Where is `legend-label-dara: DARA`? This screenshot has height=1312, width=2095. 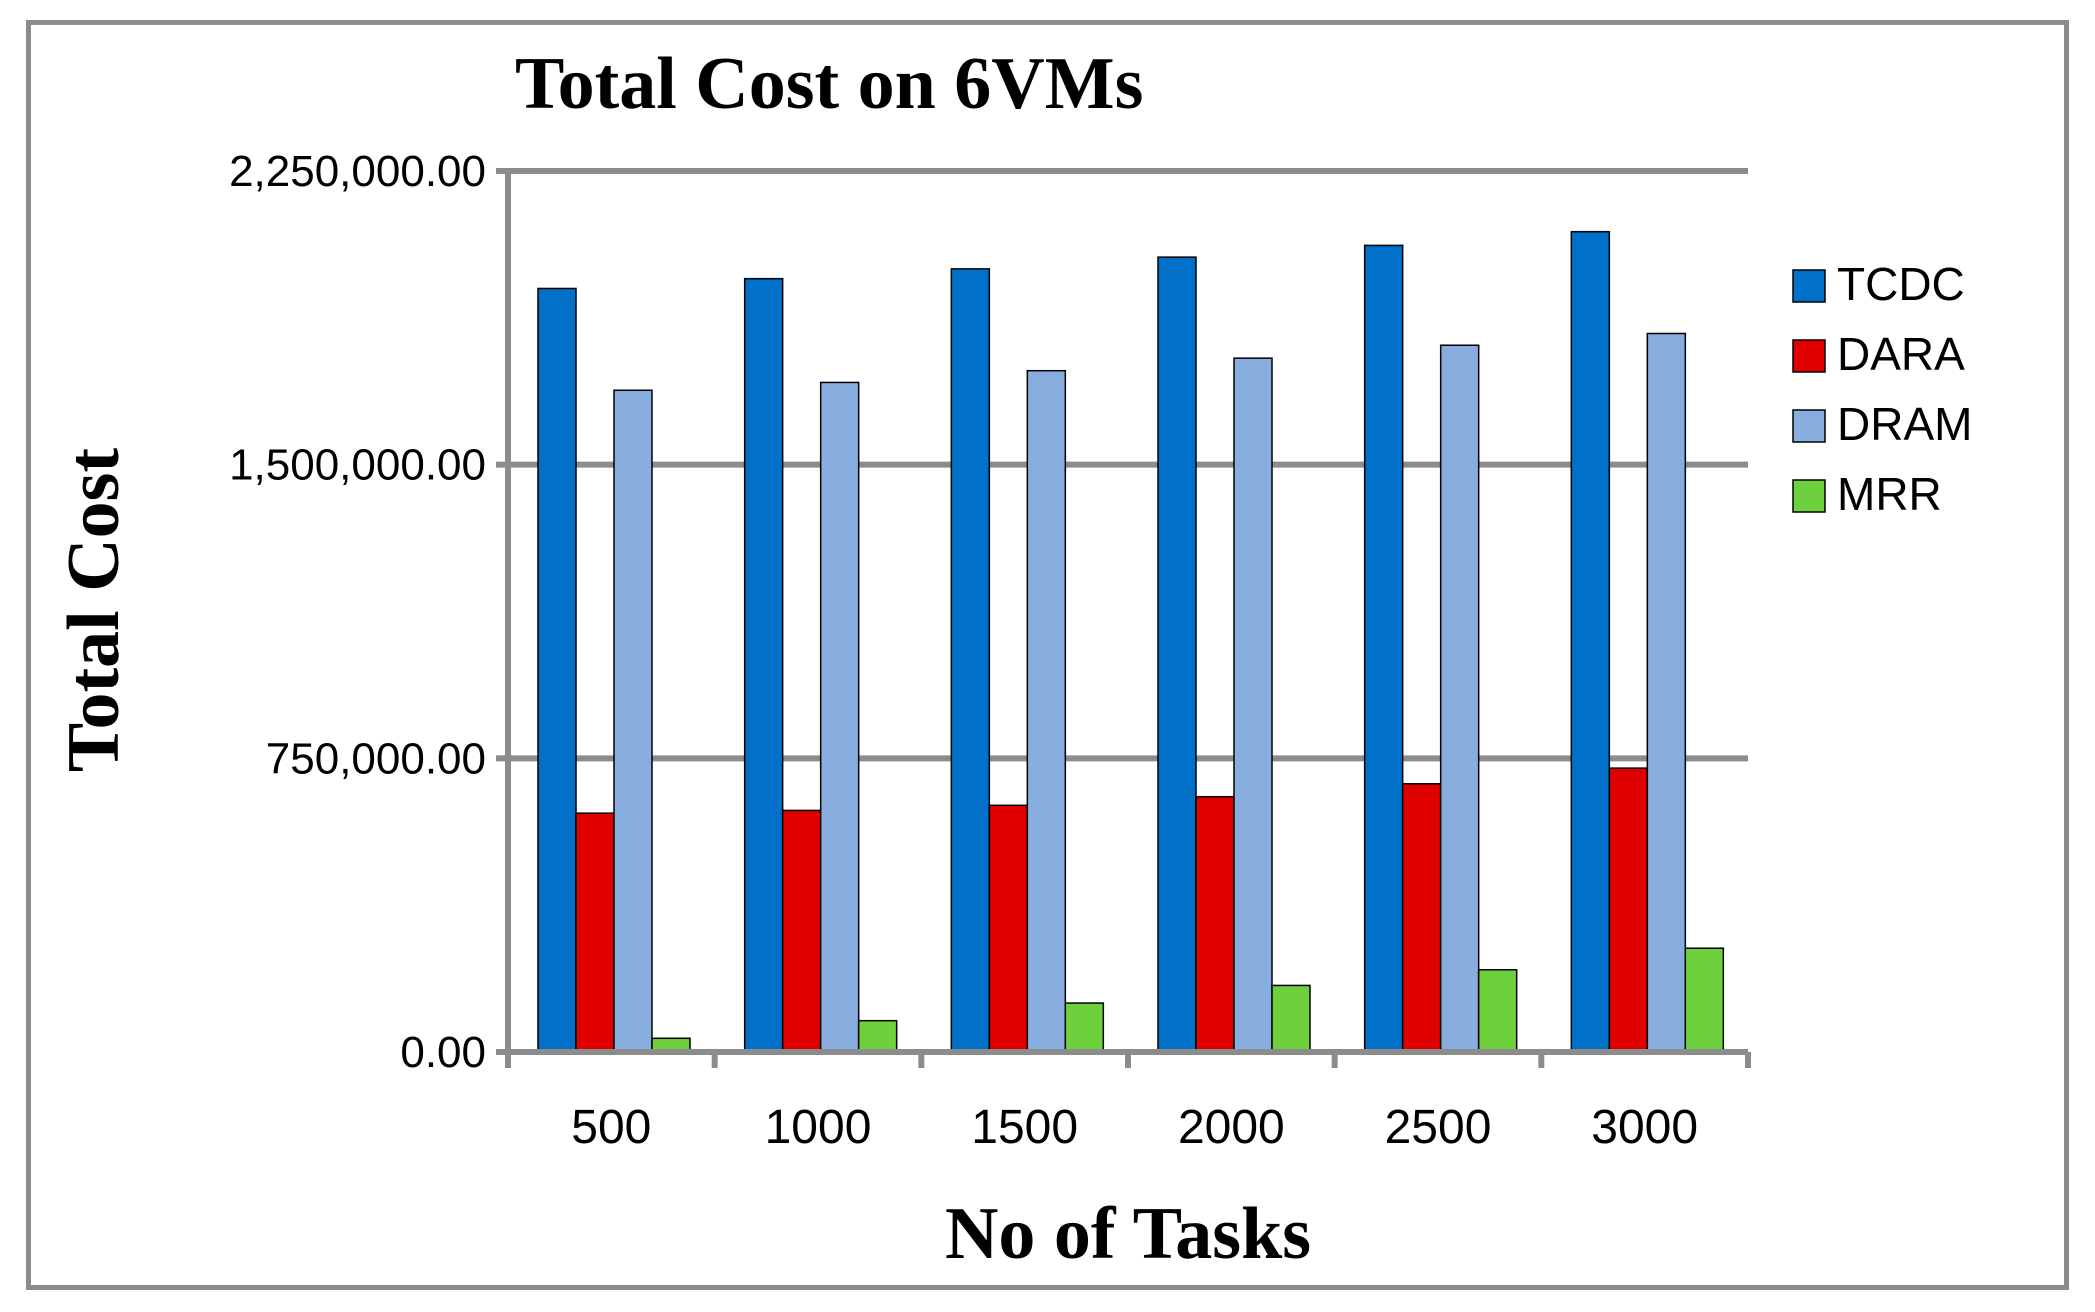
legend-label-dara: DARA is located at coordinates (1901, 354).